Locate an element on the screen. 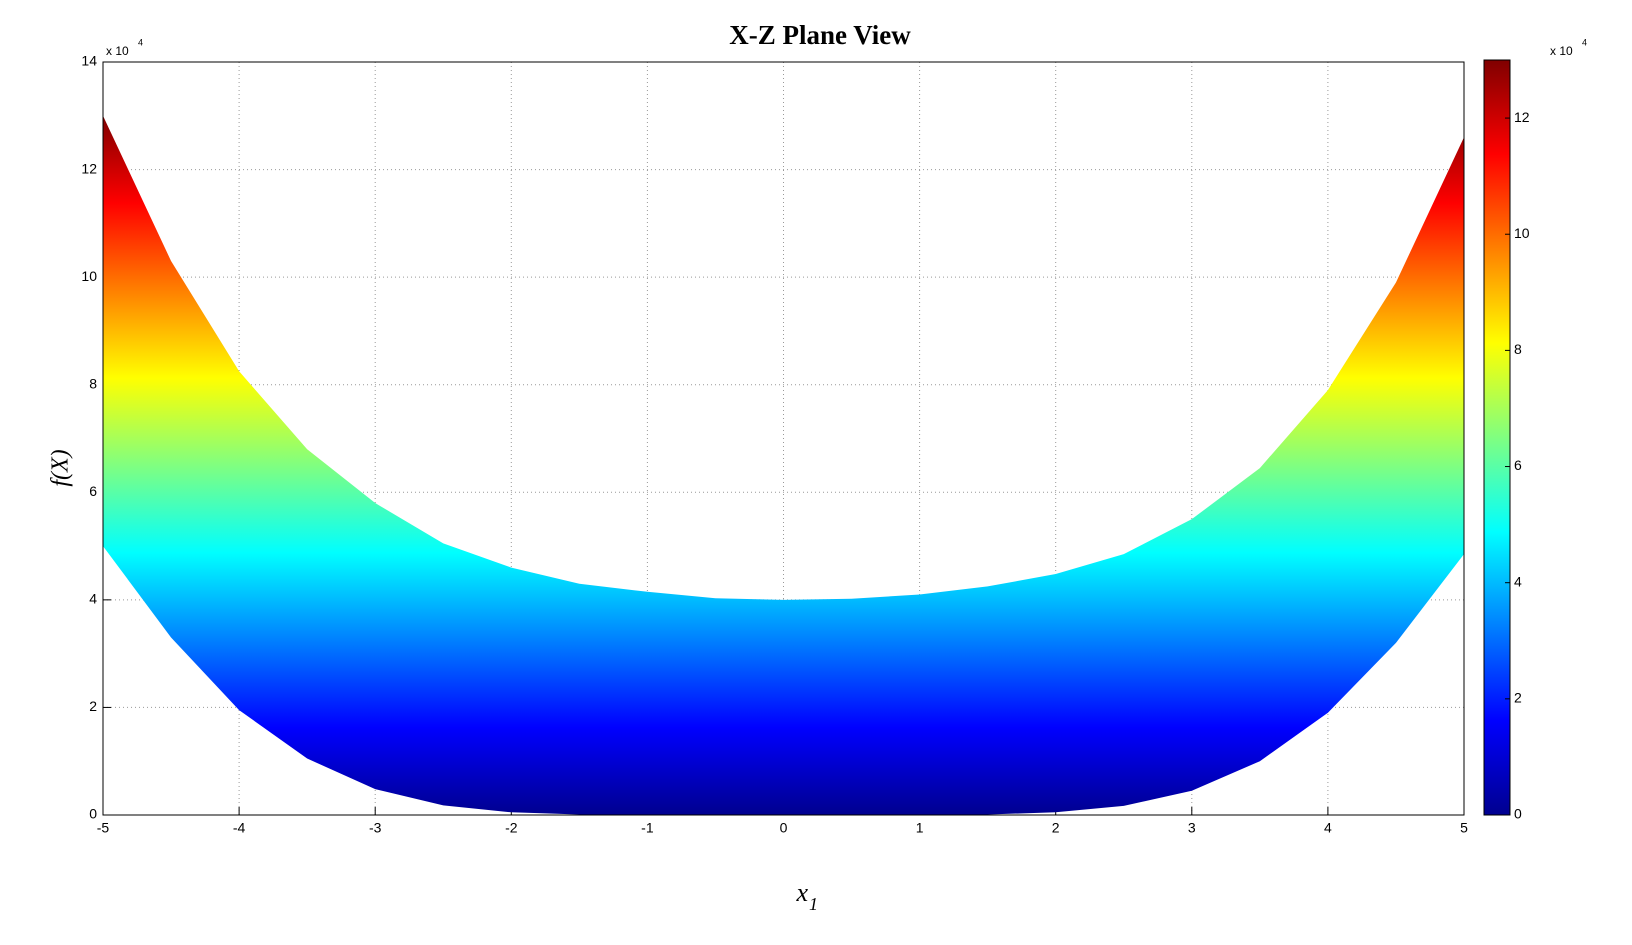 The width and height of the screenshot is (1632, 945). y-tick-label: 4 is located at coordinates (93, 599).